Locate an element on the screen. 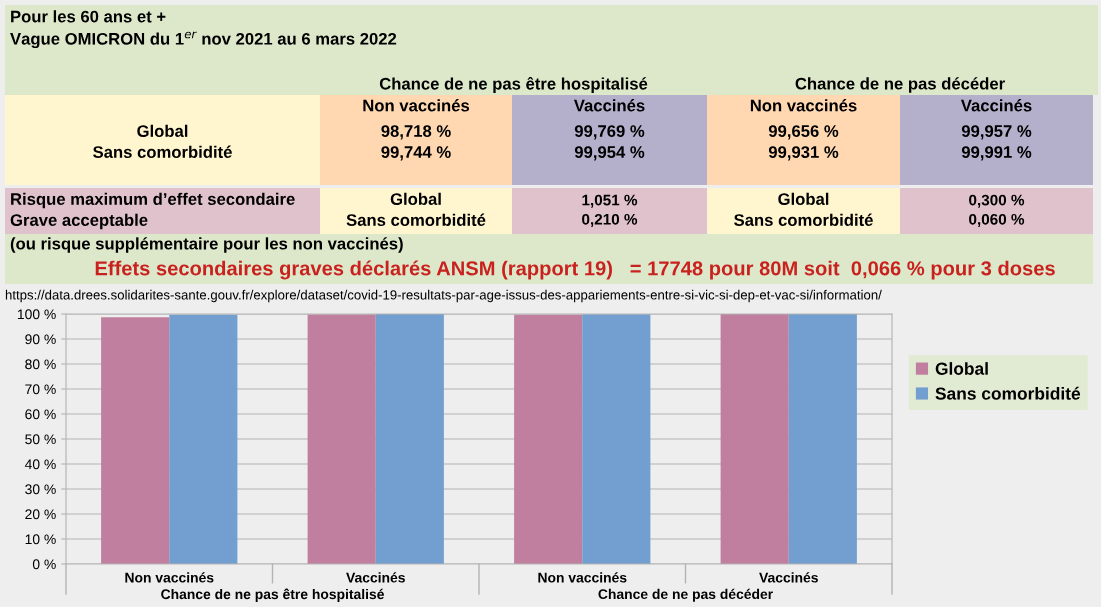 The height and width of the screenshot is (607, 1101). y-tick-label: 70 % is located at coordinates (40, 389).